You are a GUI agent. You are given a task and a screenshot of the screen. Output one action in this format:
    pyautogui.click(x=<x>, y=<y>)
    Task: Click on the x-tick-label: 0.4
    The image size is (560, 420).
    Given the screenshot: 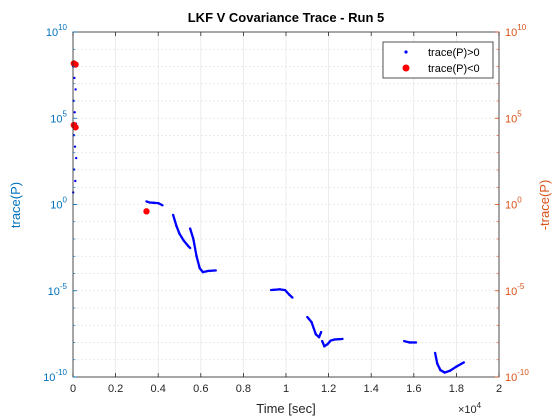 What is the action you would take?
    pyautogui.click(x=158, y=389)
    